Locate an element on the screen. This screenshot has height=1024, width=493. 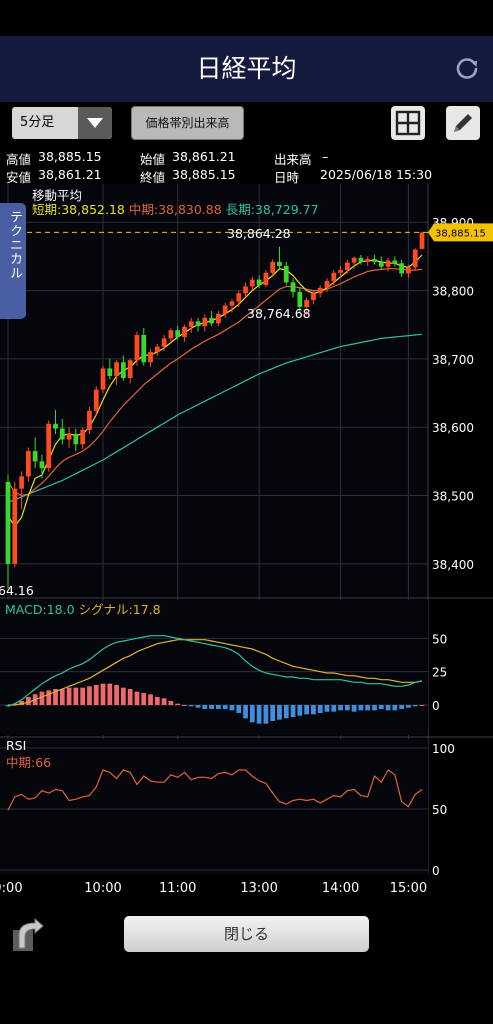
long-ma-name: 長期 is located at coordinates (238, 209).